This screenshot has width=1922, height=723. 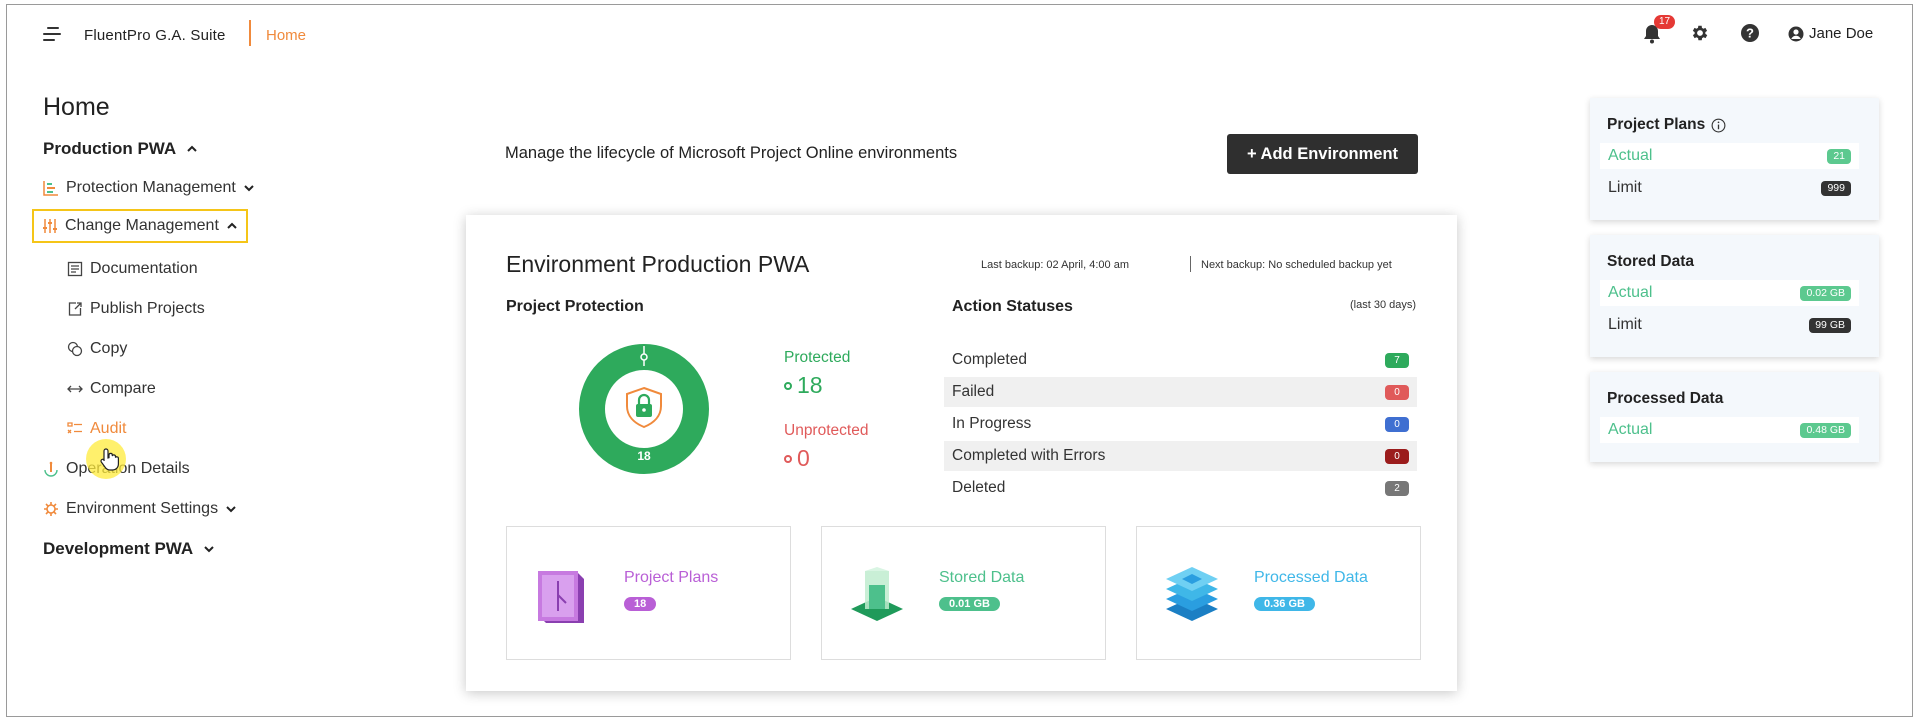 What do you see at coordinates (286, 35) in the screenshot?
I see `breadcrumb-current: Home` at bounding box center [286, 35].